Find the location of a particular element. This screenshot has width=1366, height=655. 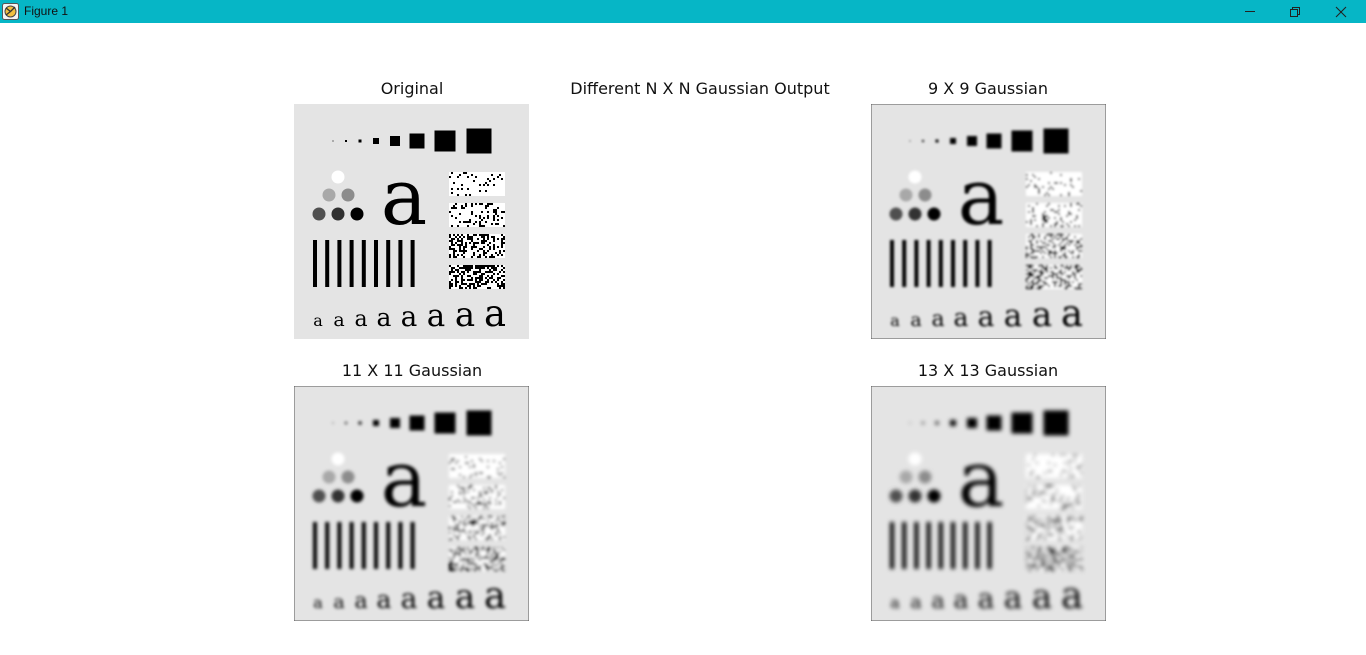

minimize-button is located at coordinates (1250, 11).